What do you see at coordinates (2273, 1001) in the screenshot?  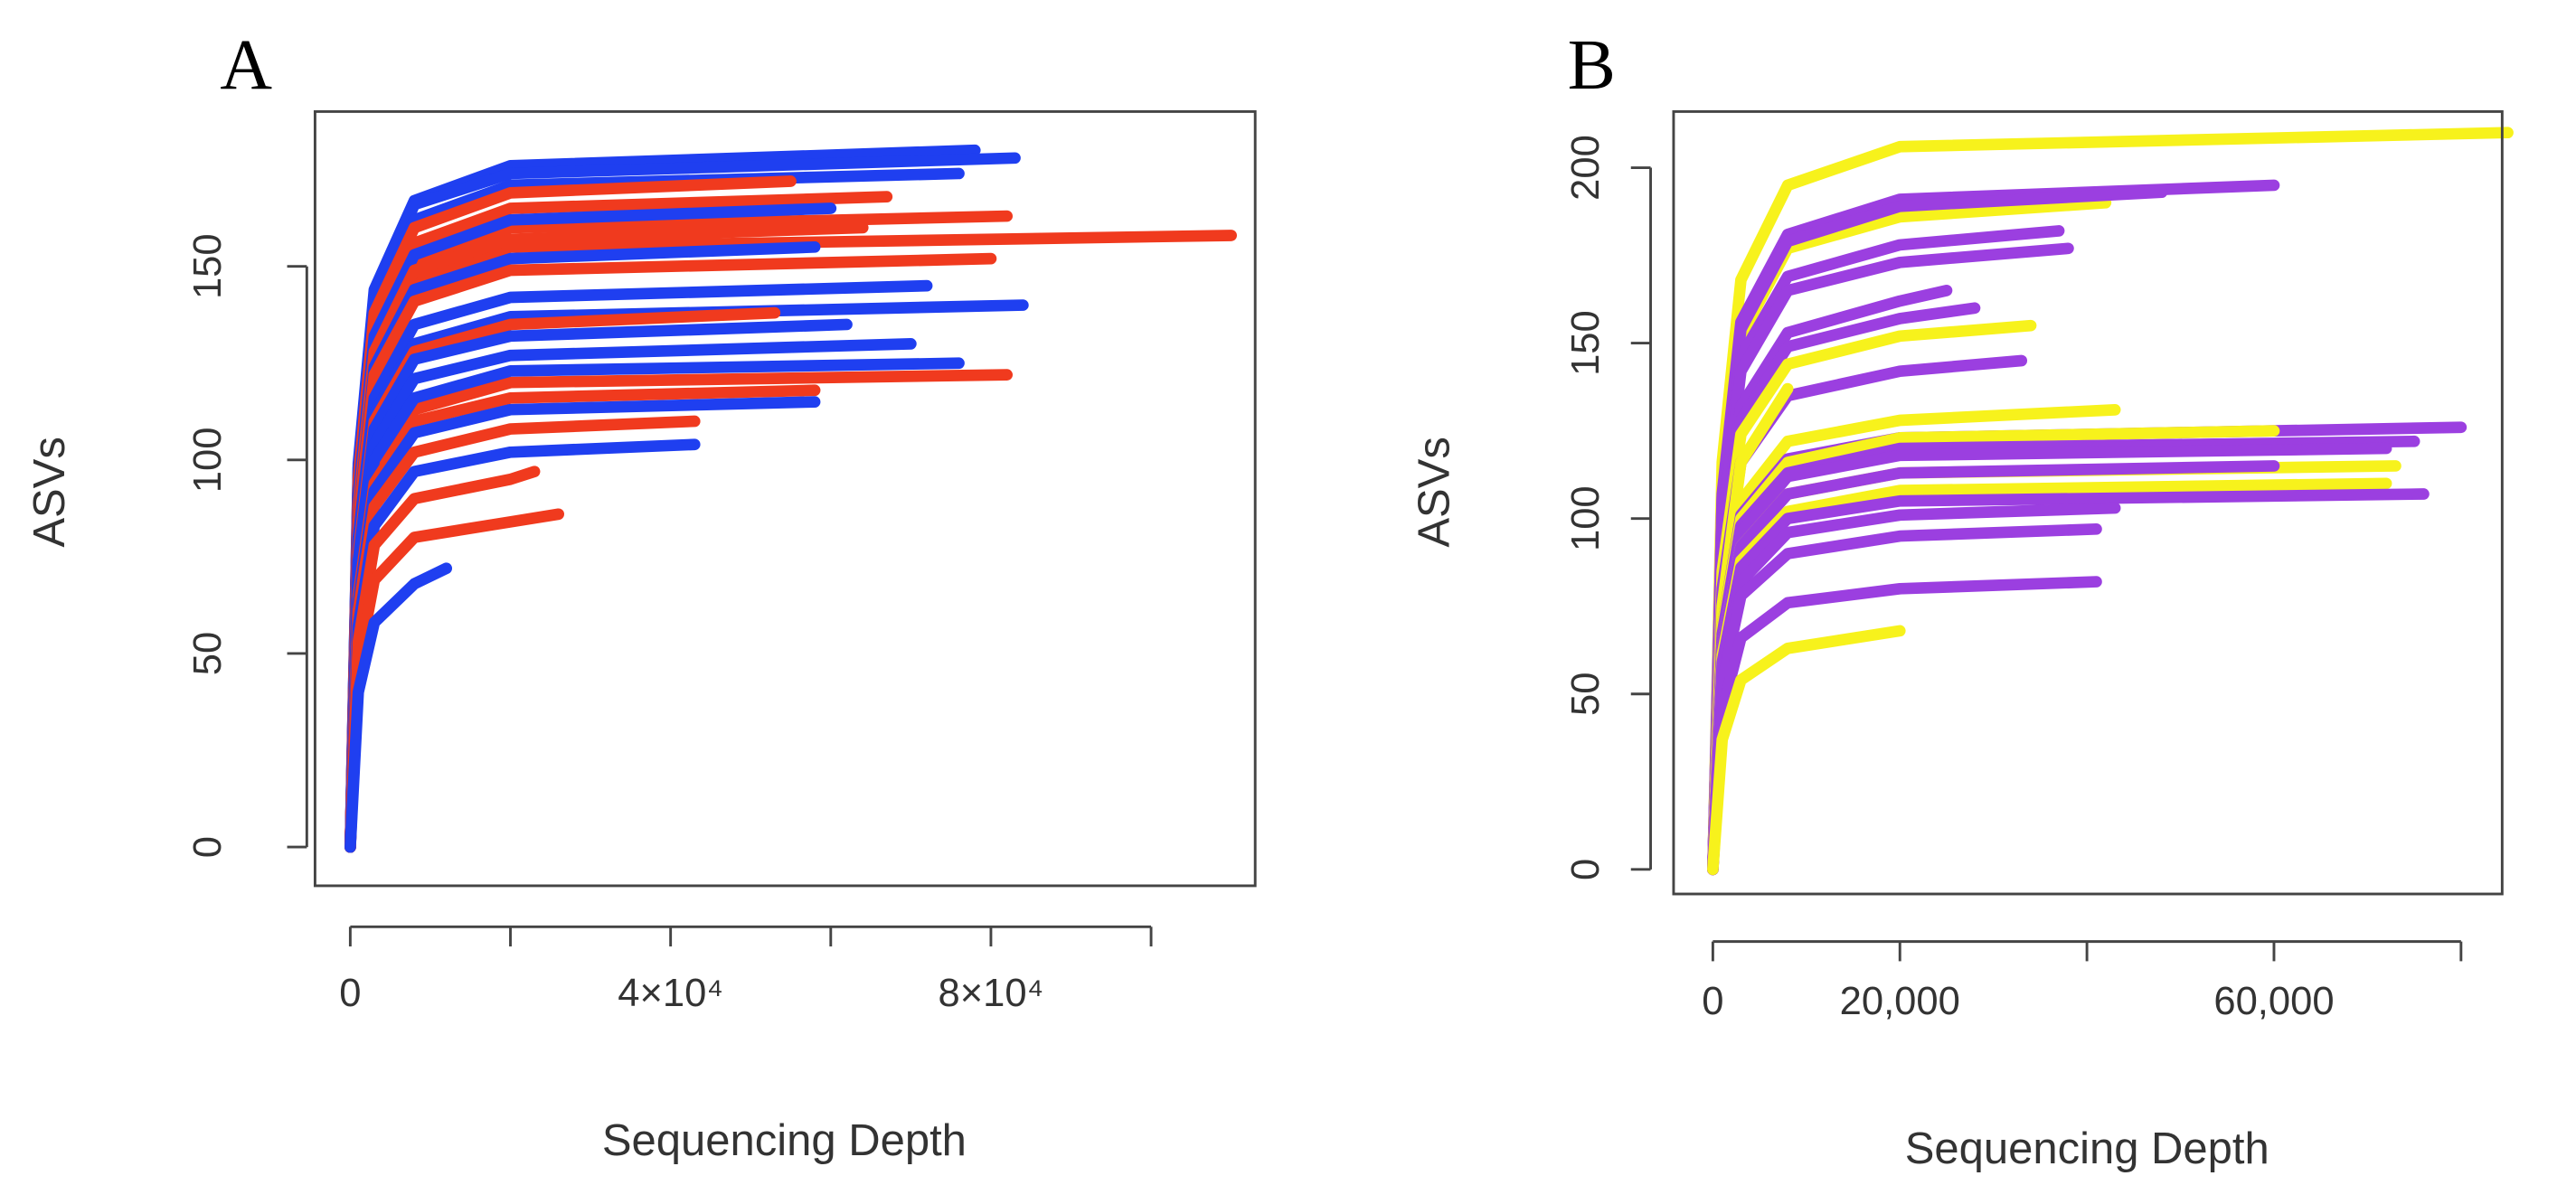 I see `x-tick-label: 60,000` at bounding box center [2273, 1001].